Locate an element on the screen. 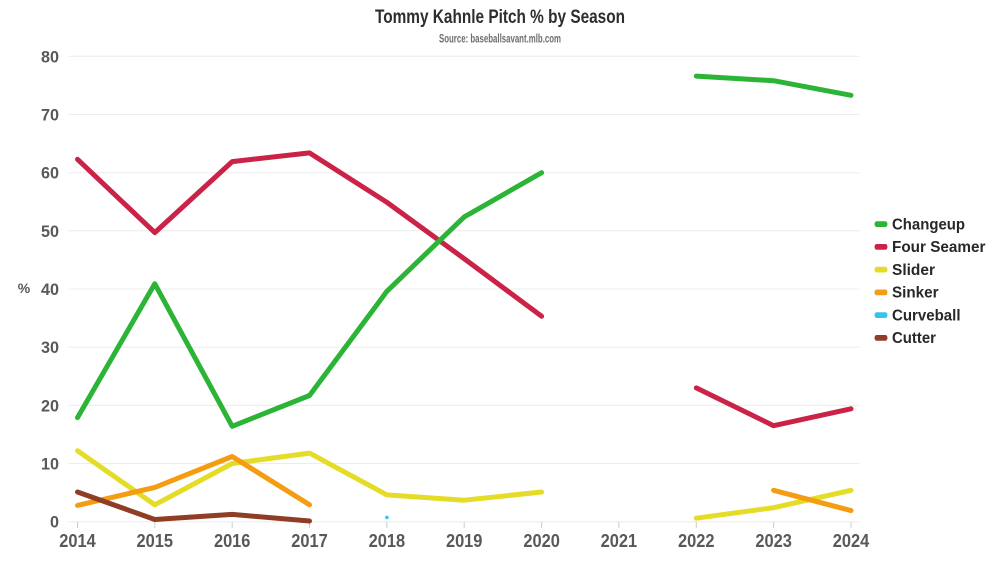 The width and height of the screenshot is (1000, 563). svg-text: 20 is located at coordinates (50, 405).